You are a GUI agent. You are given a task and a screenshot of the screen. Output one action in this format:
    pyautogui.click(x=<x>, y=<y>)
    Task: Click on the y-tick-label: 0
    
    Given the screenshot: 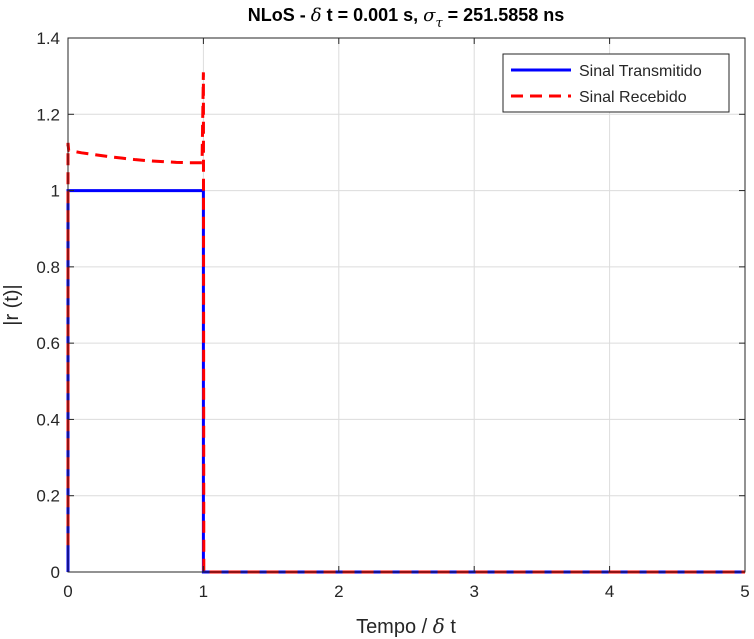 What is the action you would take?
    pyautogui.click(x=55, y=572)
    